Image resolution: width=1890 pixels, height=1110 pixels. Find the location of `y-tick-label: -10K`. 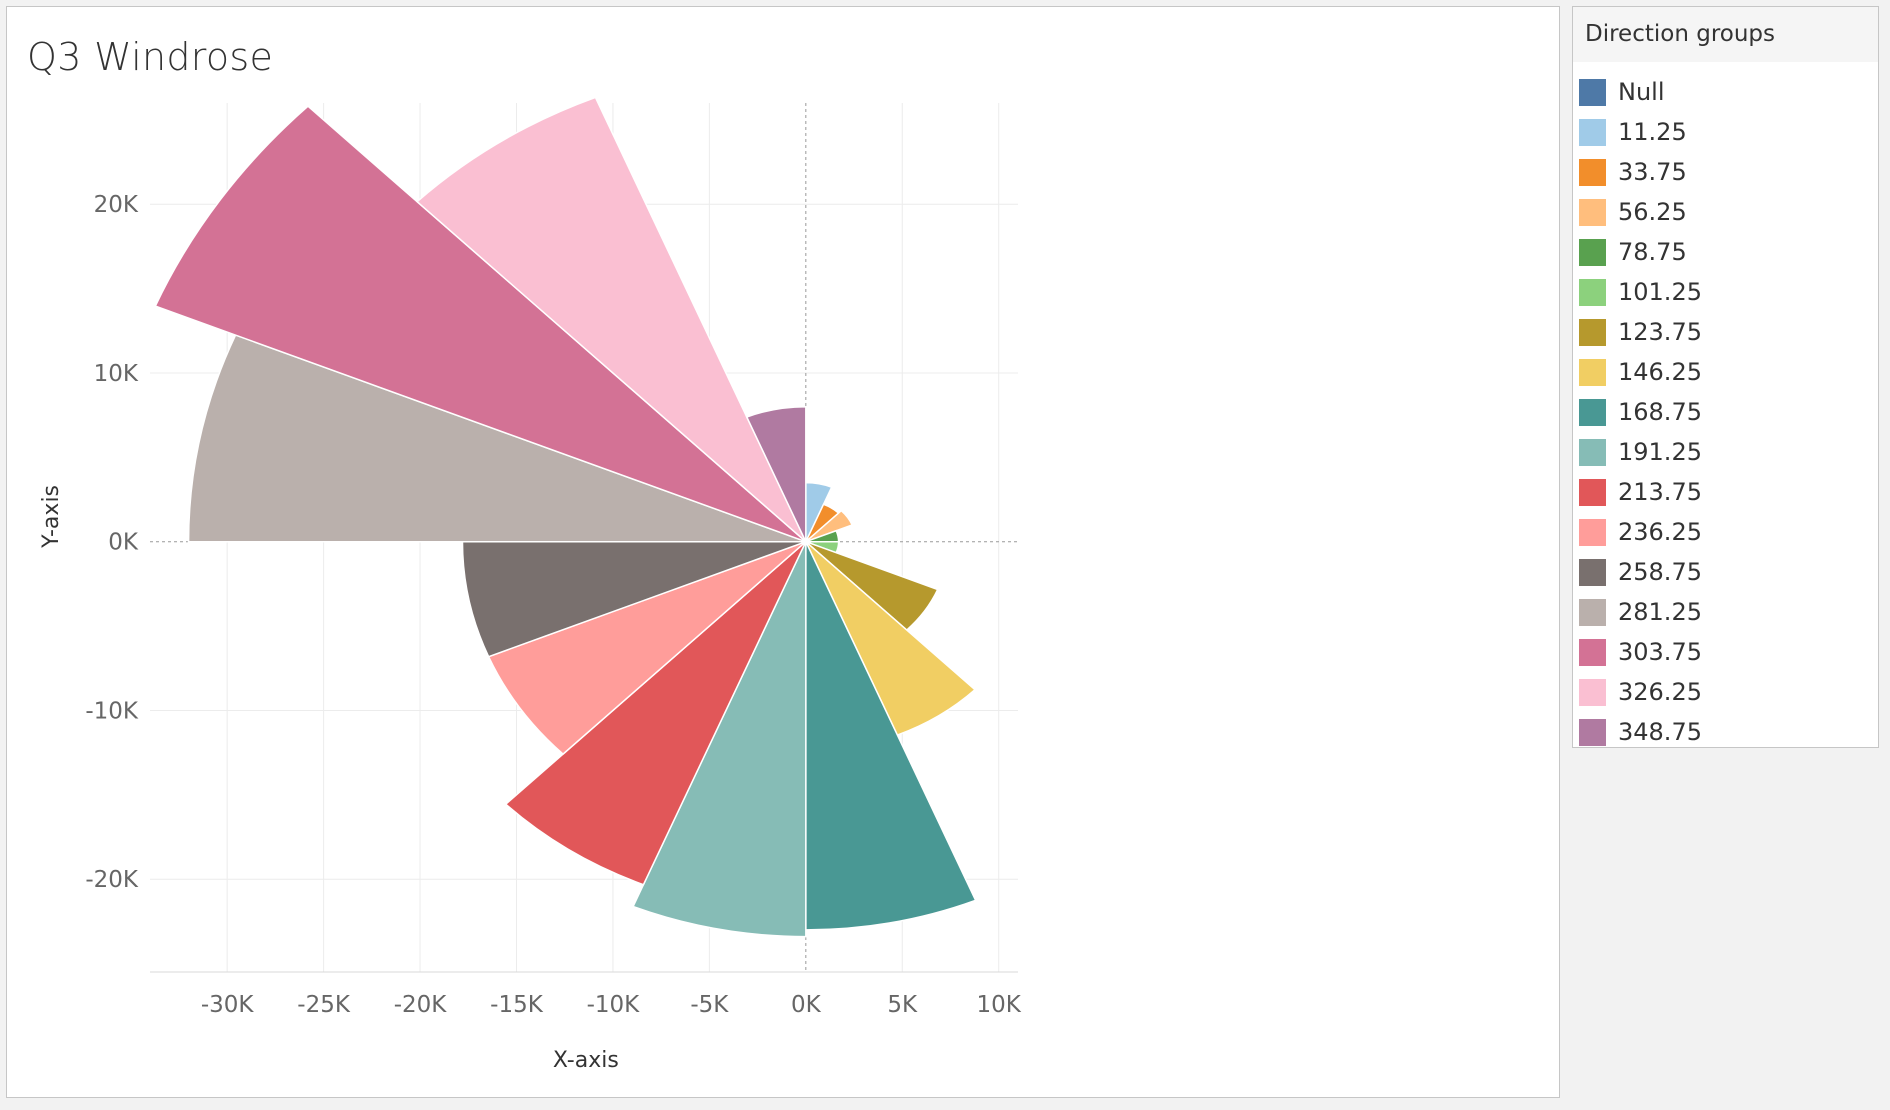

y-tick-label: -10K is located at coordinates (112, 711).